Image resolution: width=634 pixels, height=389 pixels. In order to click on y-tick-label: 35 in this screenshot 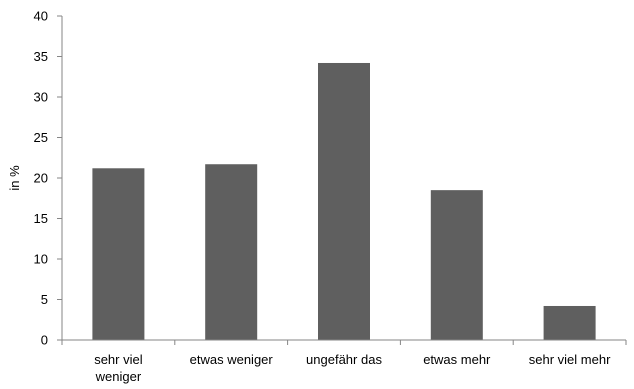, I will do `click(41, 56)`.